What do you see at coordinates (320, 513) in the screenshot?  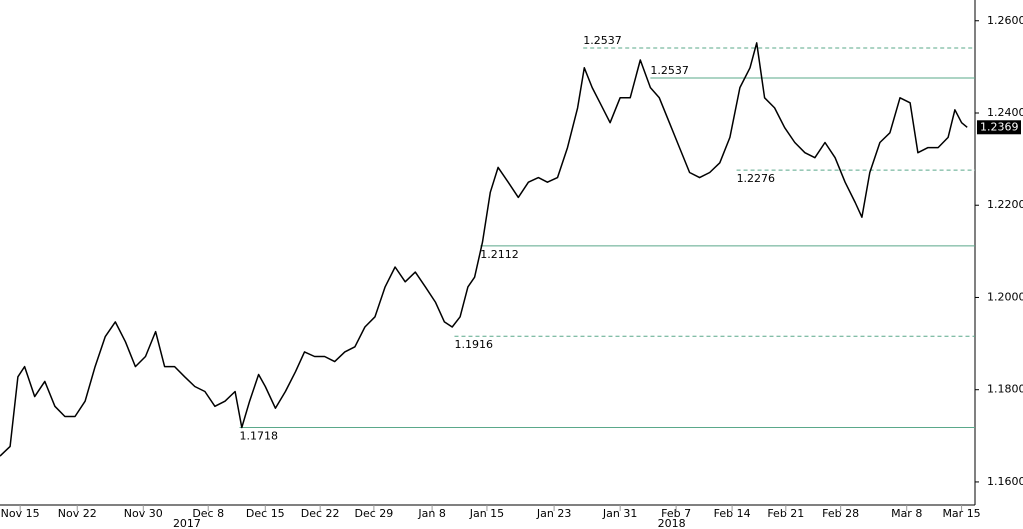 I see `x-tick-label: Dec 22` at bounding box center [320, 513].